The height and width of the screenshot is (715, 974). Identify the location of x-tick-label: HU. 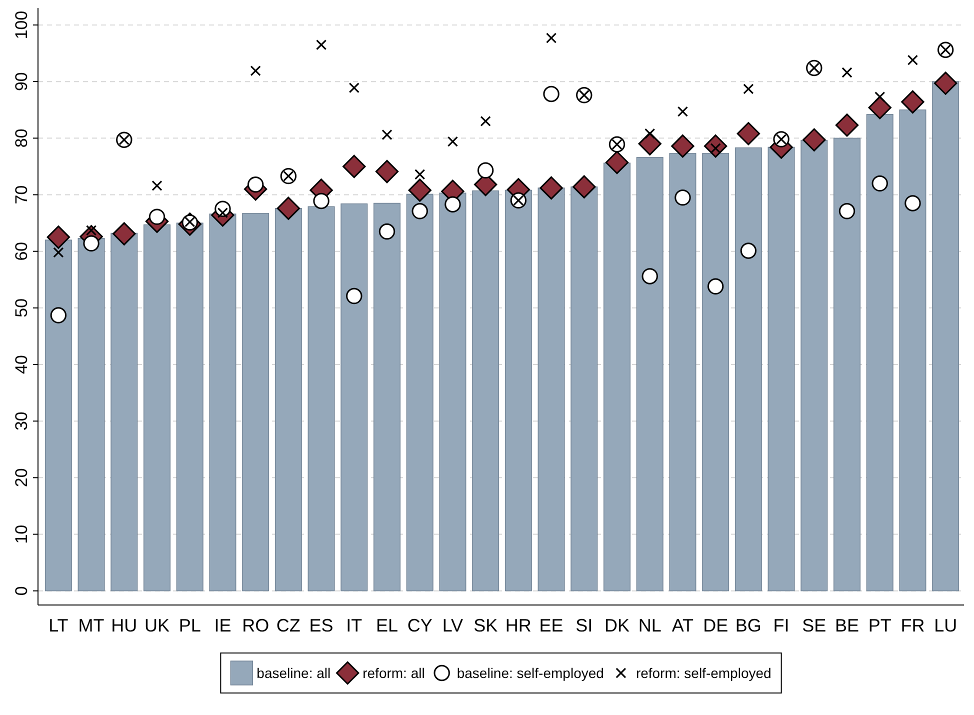
(124, 625).